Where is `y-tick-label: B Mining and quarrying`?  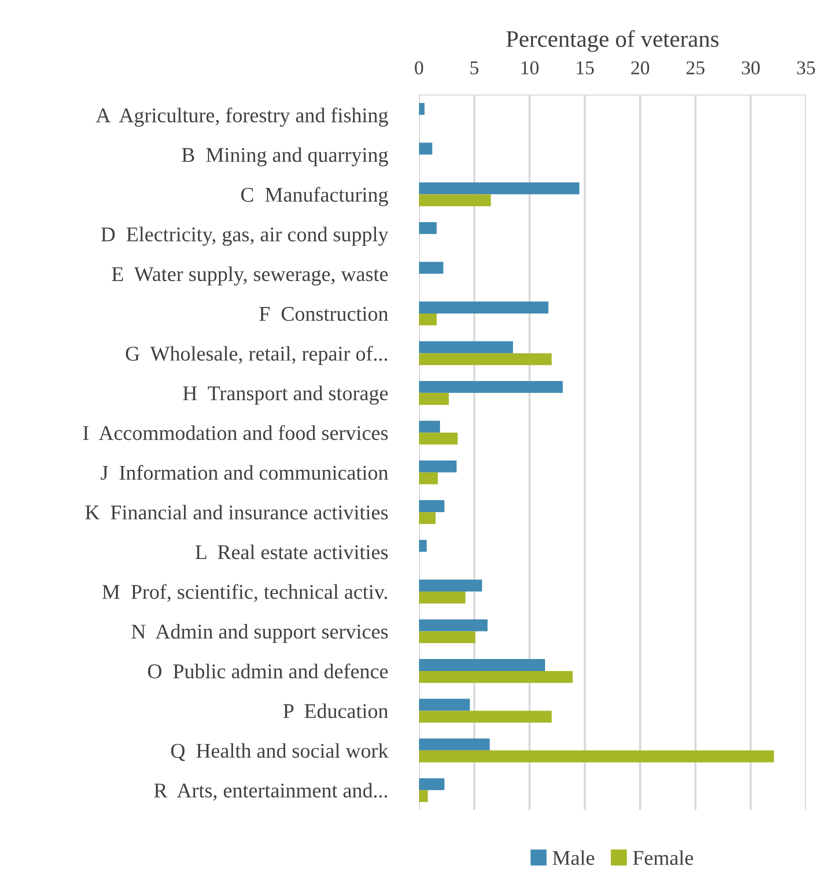
y-tick-label: B Mining and quarrying is located at coordinates (285, 156).